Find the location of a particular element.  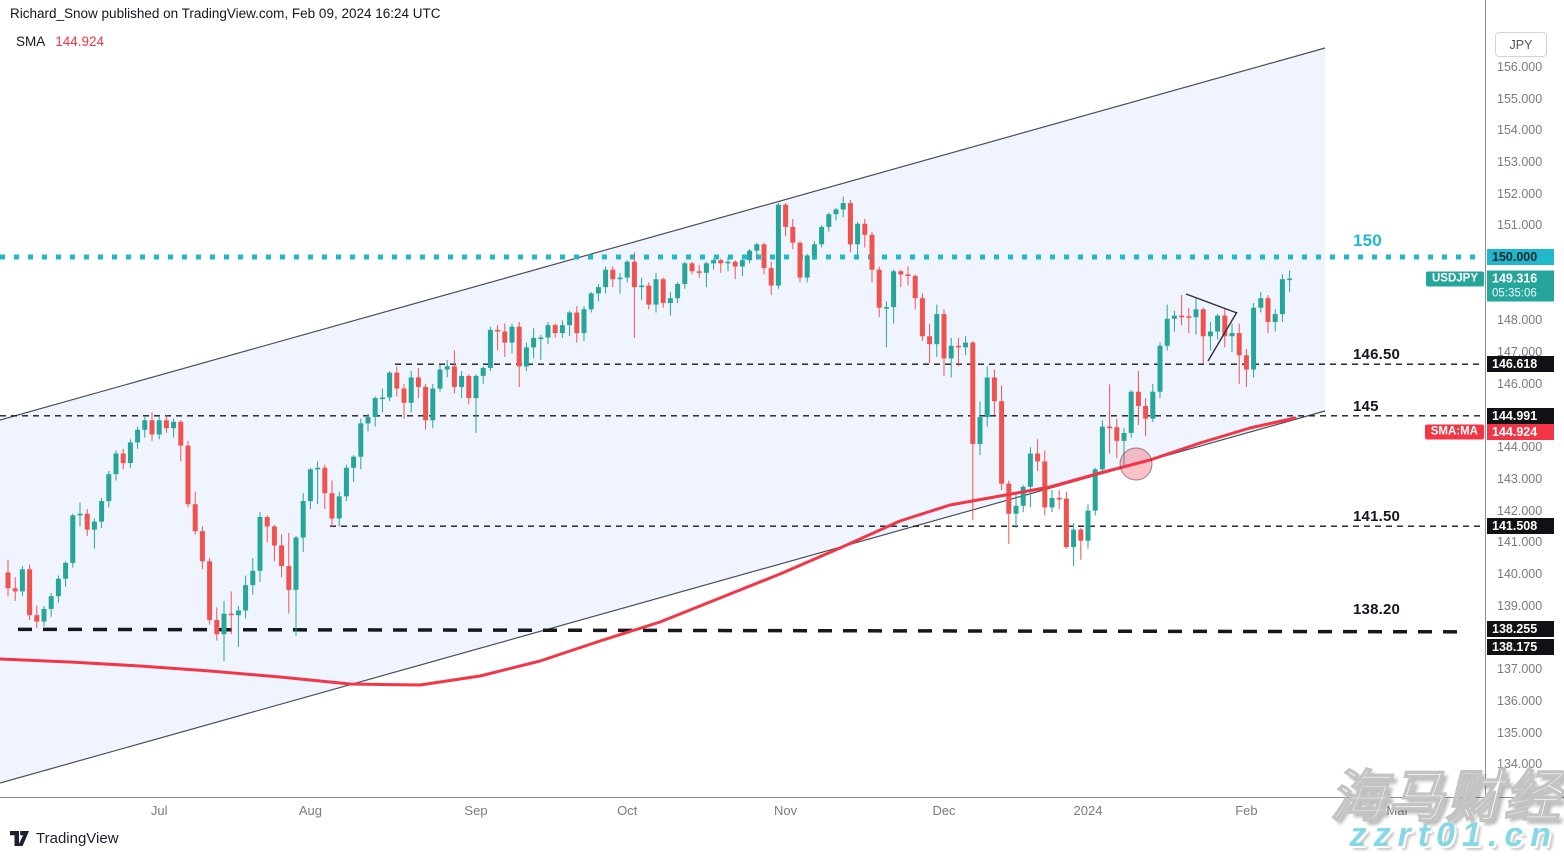

level-label-141.50: 141.50 is located at coordinates (1377, 517).